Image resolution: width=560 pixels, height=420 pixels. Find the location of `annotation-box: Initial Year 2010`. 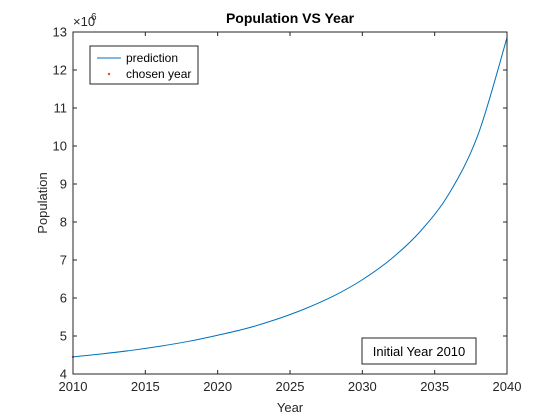

annotation-box: Initial Year 2010 is located at coordinates (419, 351).